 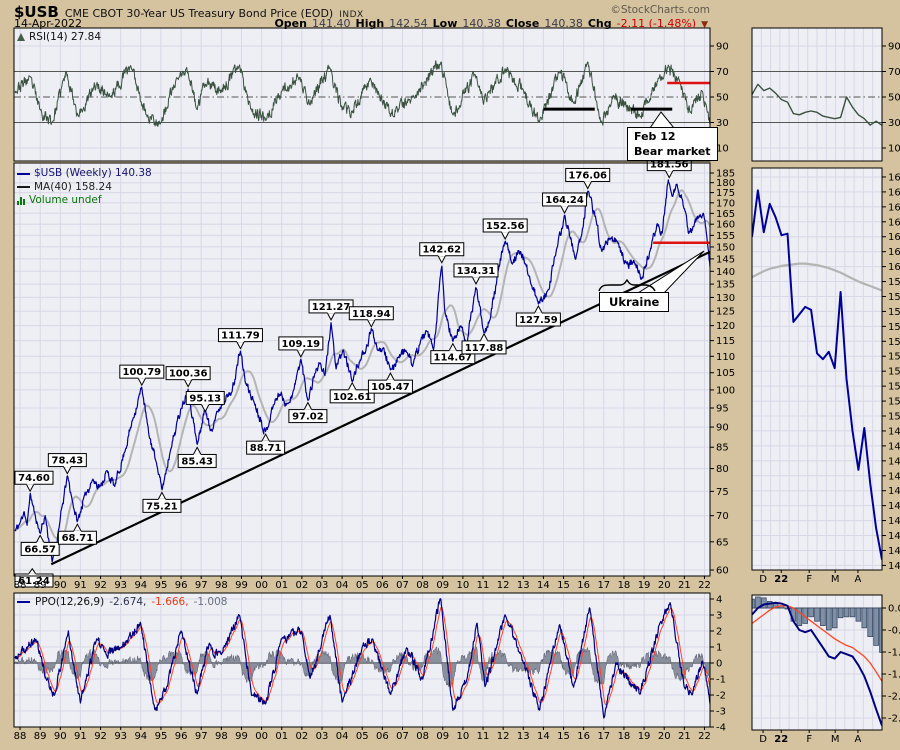 I want to click on high-label: High, so click(x=370, y=23).